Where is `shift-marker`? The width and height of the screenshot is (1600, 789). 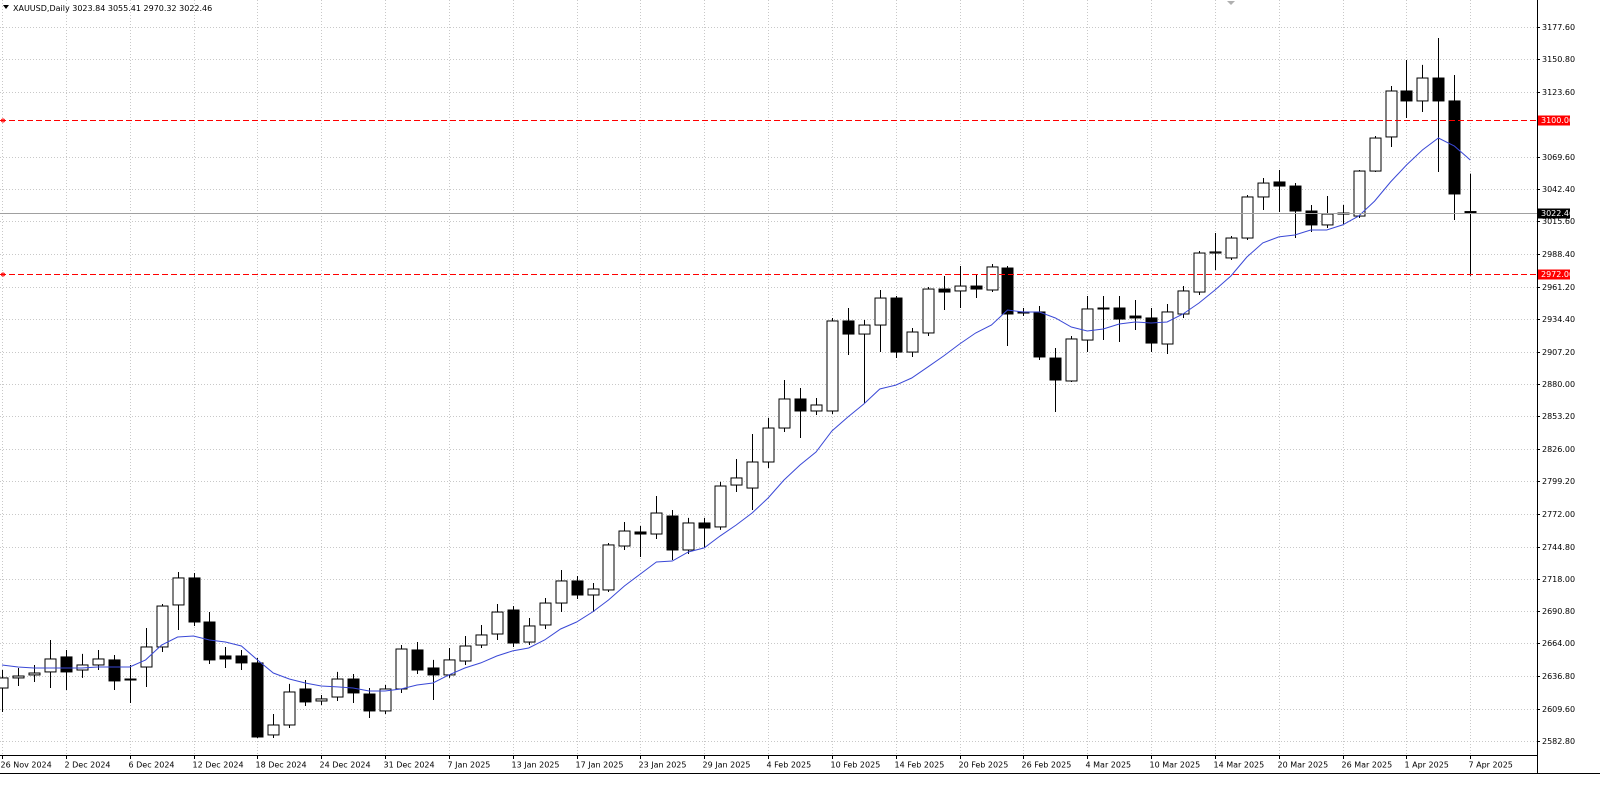
shift-marker is located at coordinates (1231, 3).